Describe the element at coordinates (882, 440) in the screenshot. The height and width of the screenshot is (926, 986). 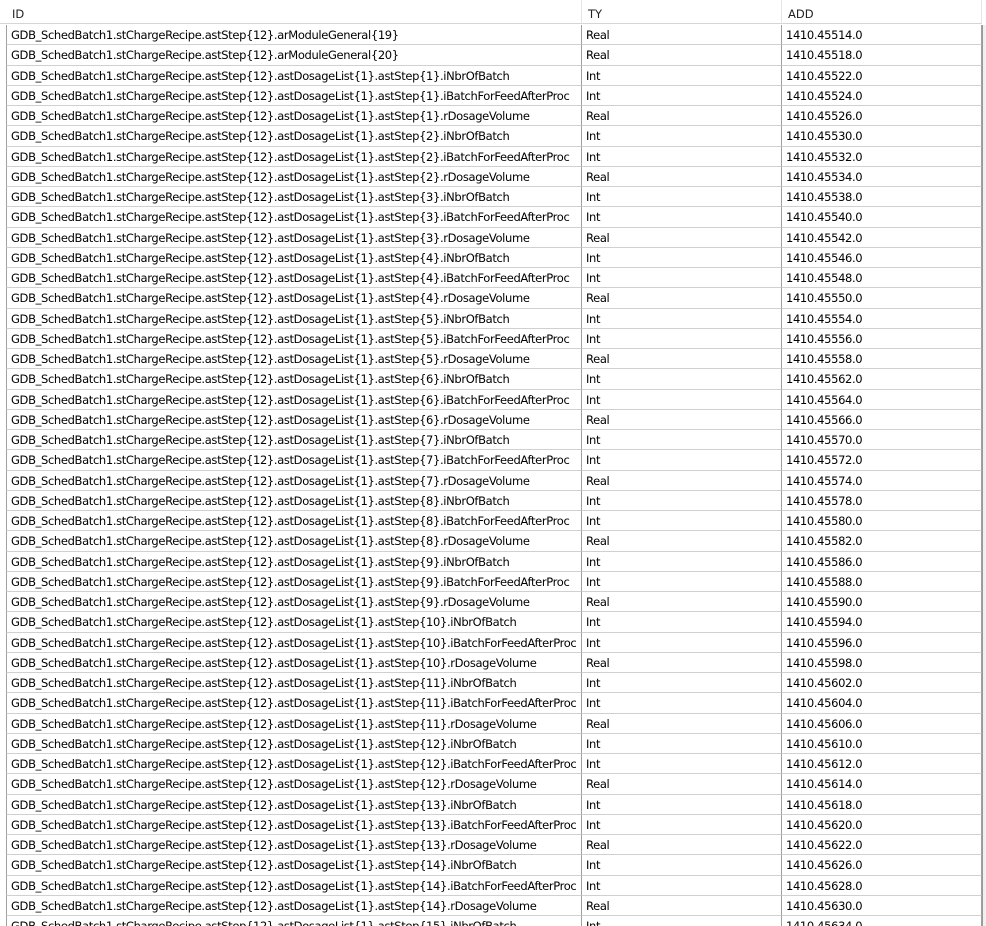
I see `table-cell: 1410.45570.0` at that location.